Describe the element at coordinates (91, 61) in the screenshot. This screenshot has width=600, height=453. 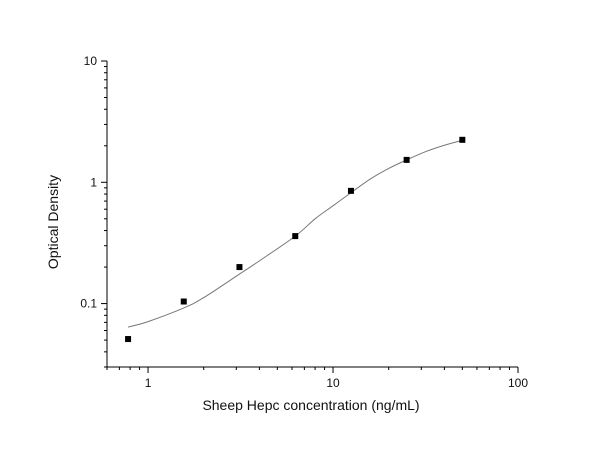
I see `y-tick-label: 10` at that location.